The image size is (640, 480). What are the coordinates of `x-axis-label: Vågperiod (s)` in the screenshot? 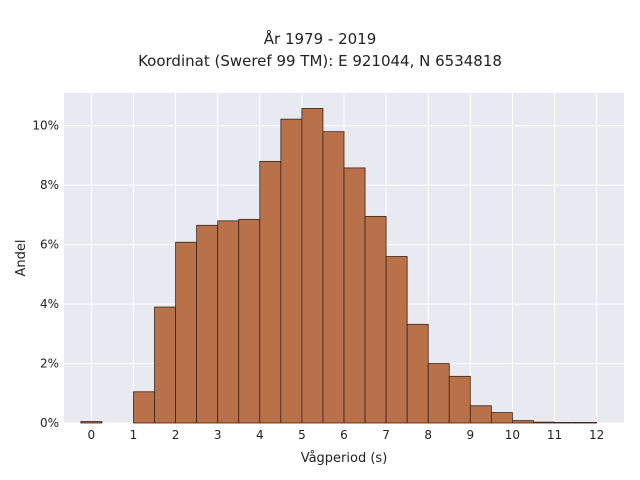 It's located at (344, 458).